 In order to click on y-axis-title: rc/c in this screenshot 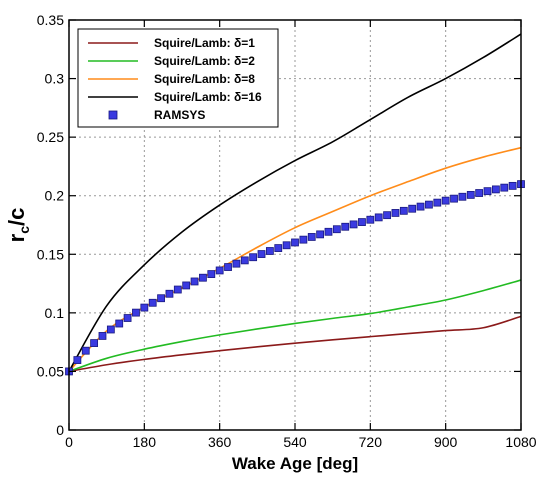, I will do `click(18, 225)`.